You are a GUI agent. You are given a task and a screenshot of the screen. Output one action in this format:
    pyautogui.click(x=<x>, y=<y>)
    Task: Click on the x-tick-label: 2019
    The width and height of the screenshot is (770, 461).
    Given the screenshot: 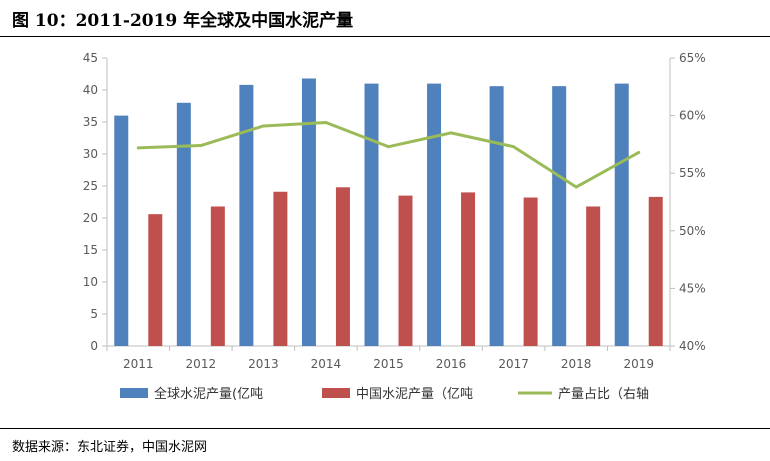 What is the action you would take?
    pyautogui.click(x=638, y=364)
    